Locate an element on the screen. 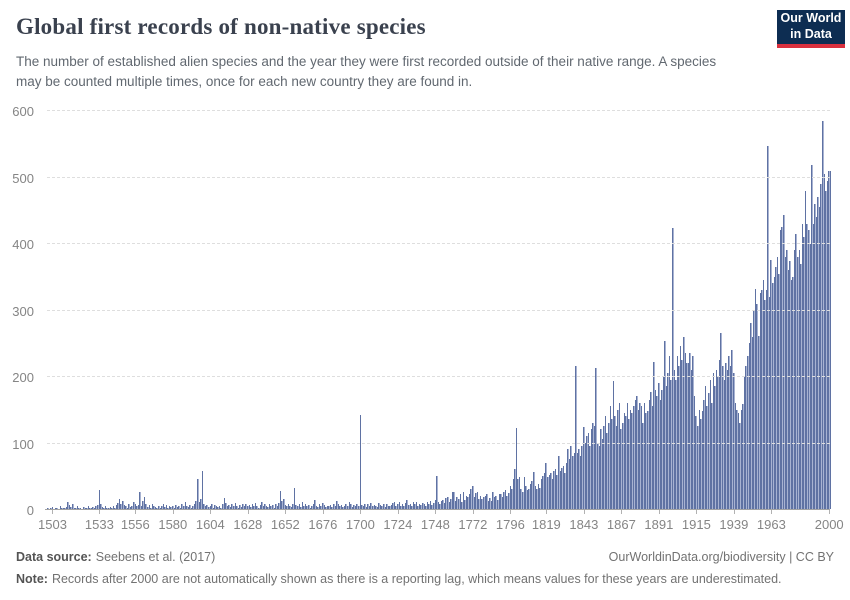 This screenshot has width=850, height=600. owid-logo: Our World in Data is located at coordinates (811, 29).